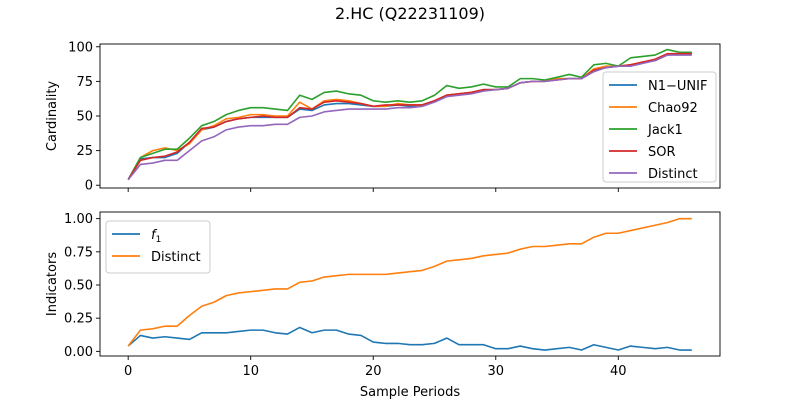  What do you see at coordinates (78, 352) in the screenshot?
I see `y-tick-label: 0.00` at bounding box center [78, 352].